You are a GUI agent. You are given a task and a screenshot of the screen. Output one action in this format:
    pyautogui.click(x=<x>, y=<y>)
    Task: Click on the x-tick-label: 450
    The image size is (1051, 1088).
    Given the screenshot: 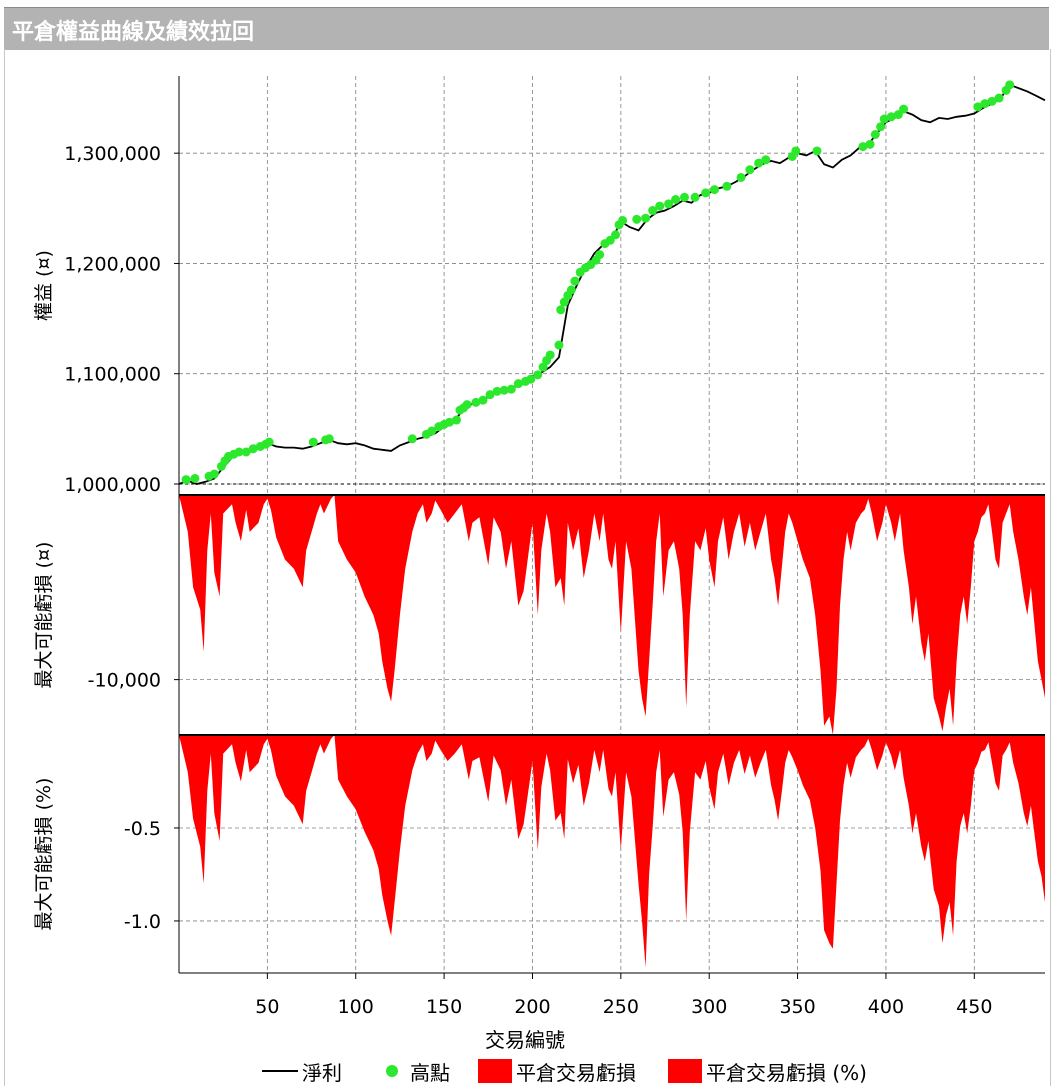 What is the action you would take?
    pyautogui.click(x=974, y=1007)
    